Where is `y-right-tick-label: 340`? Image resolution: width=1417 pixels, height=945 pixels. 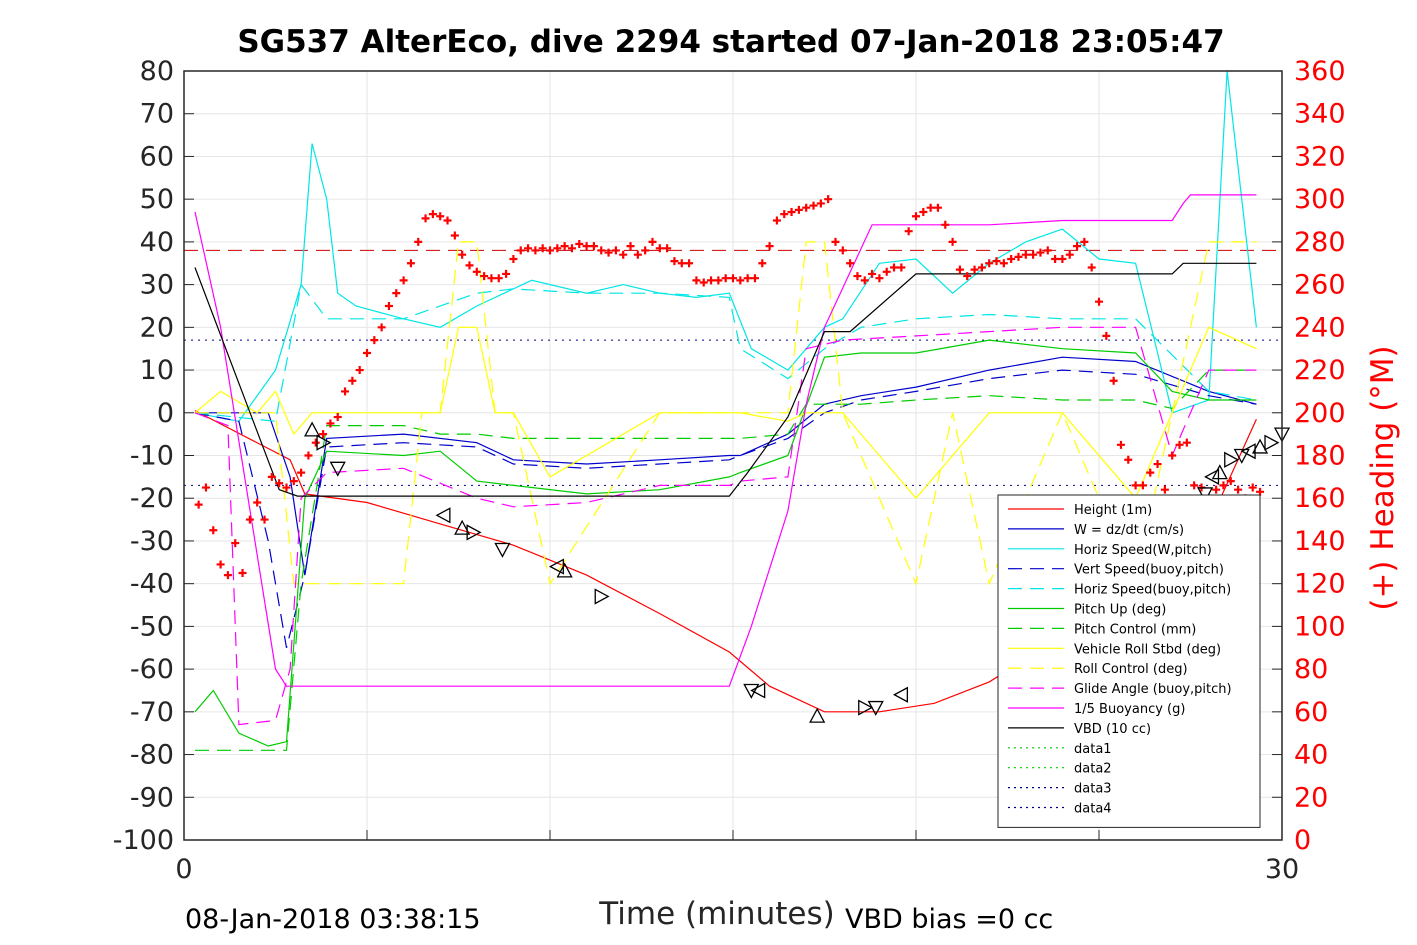 y-right-tick-label: 340 is located at coordinates (1320, 114).